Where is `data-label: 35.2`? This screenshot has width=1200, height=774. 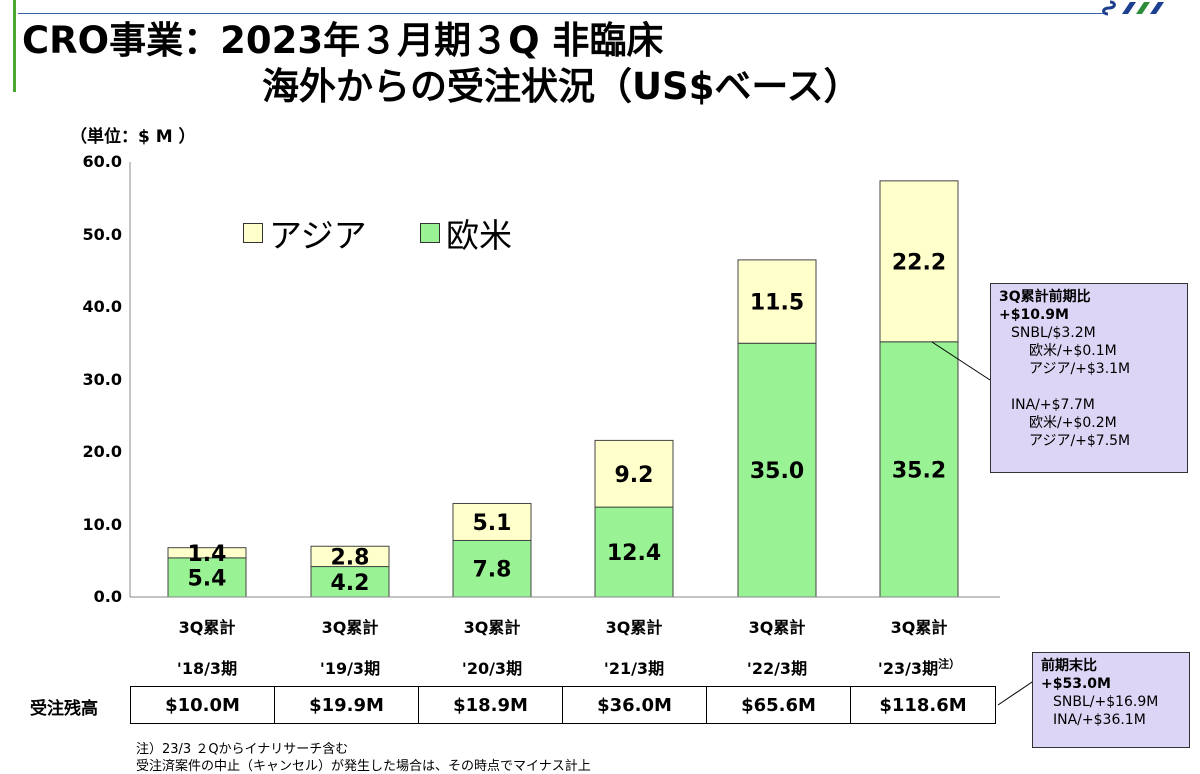
data-label: 35.2 is located at coordinates (919, 470).